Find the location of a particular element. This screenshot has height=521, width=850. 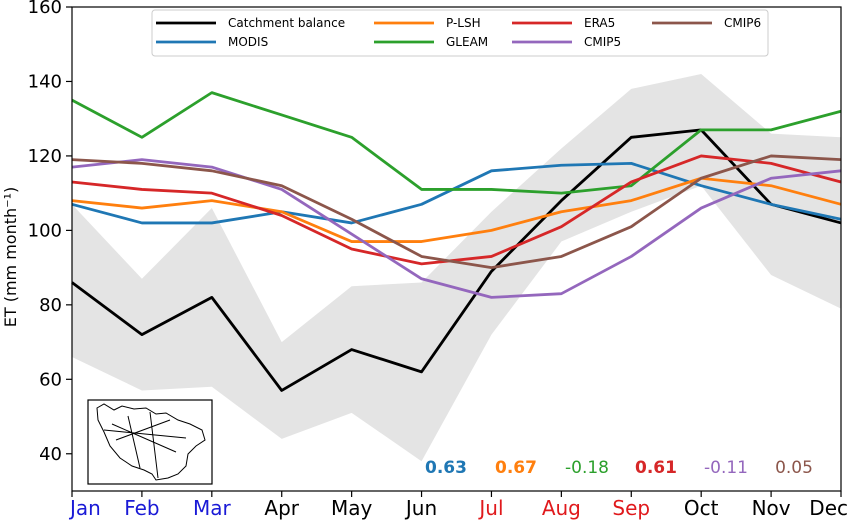

y-tick-label: 120 is located at coordinates (45, 156).